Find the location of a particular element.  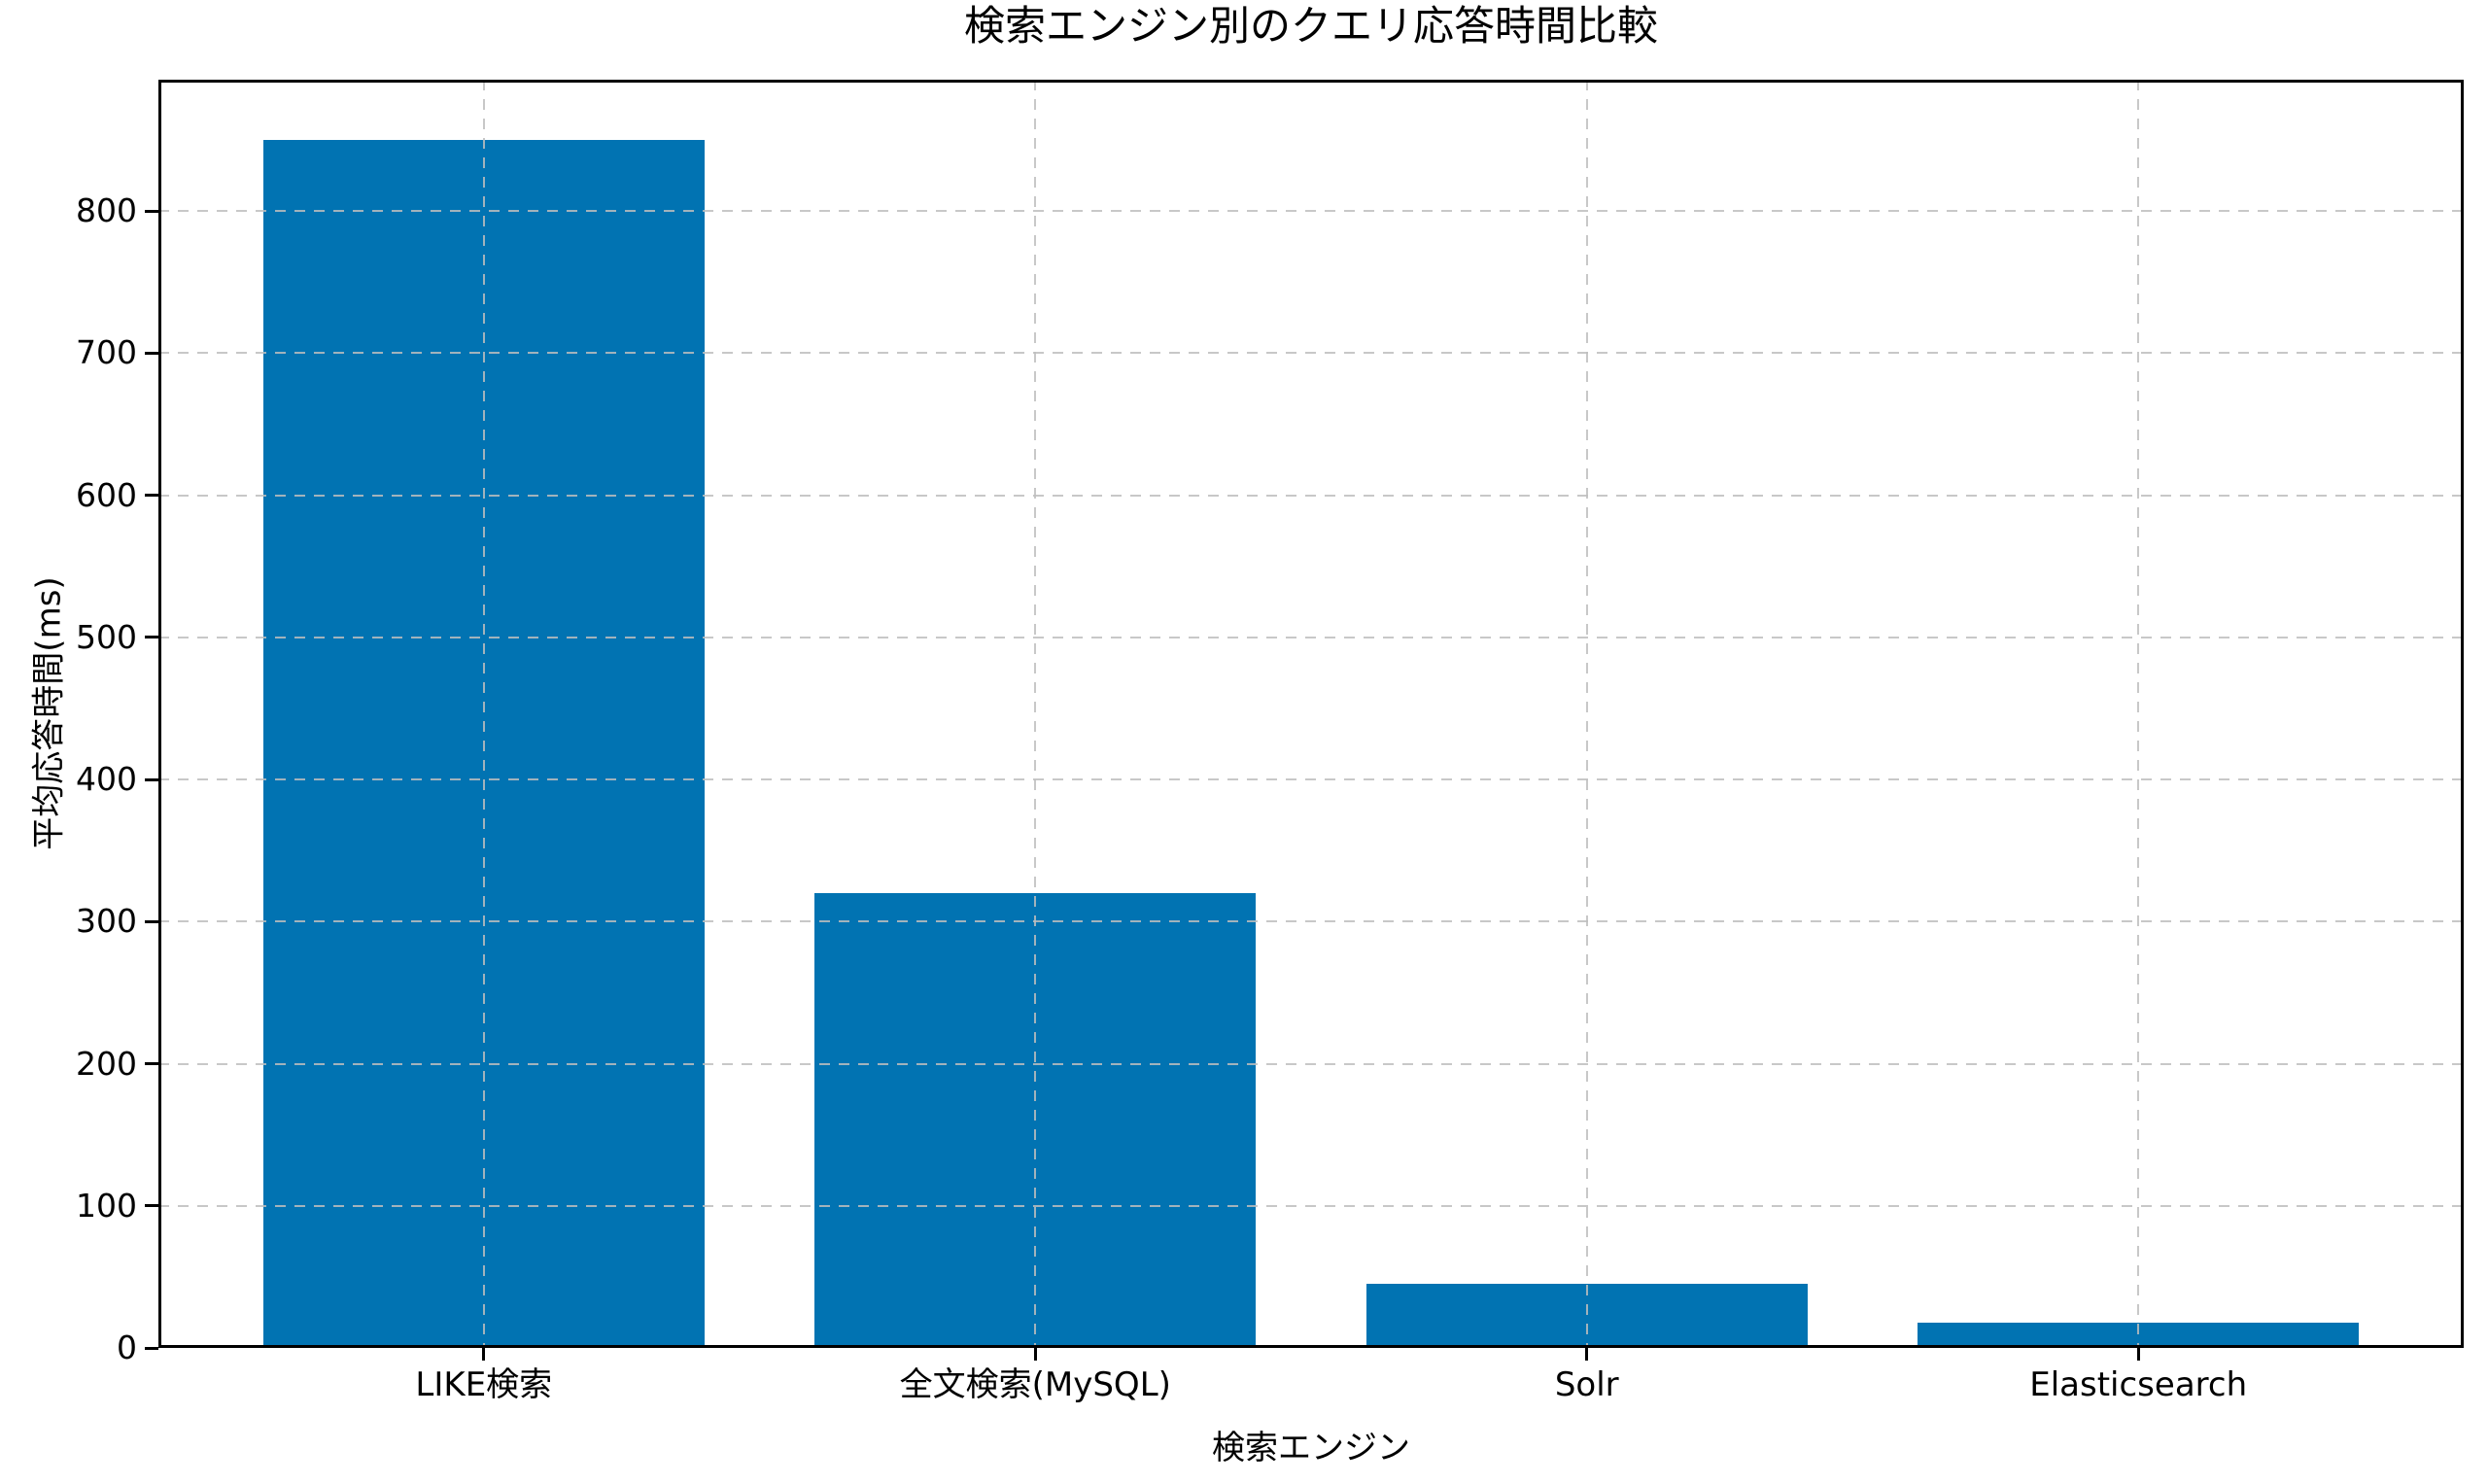

y-tick-label-200: 200 is located at coordinates (106, 1063).